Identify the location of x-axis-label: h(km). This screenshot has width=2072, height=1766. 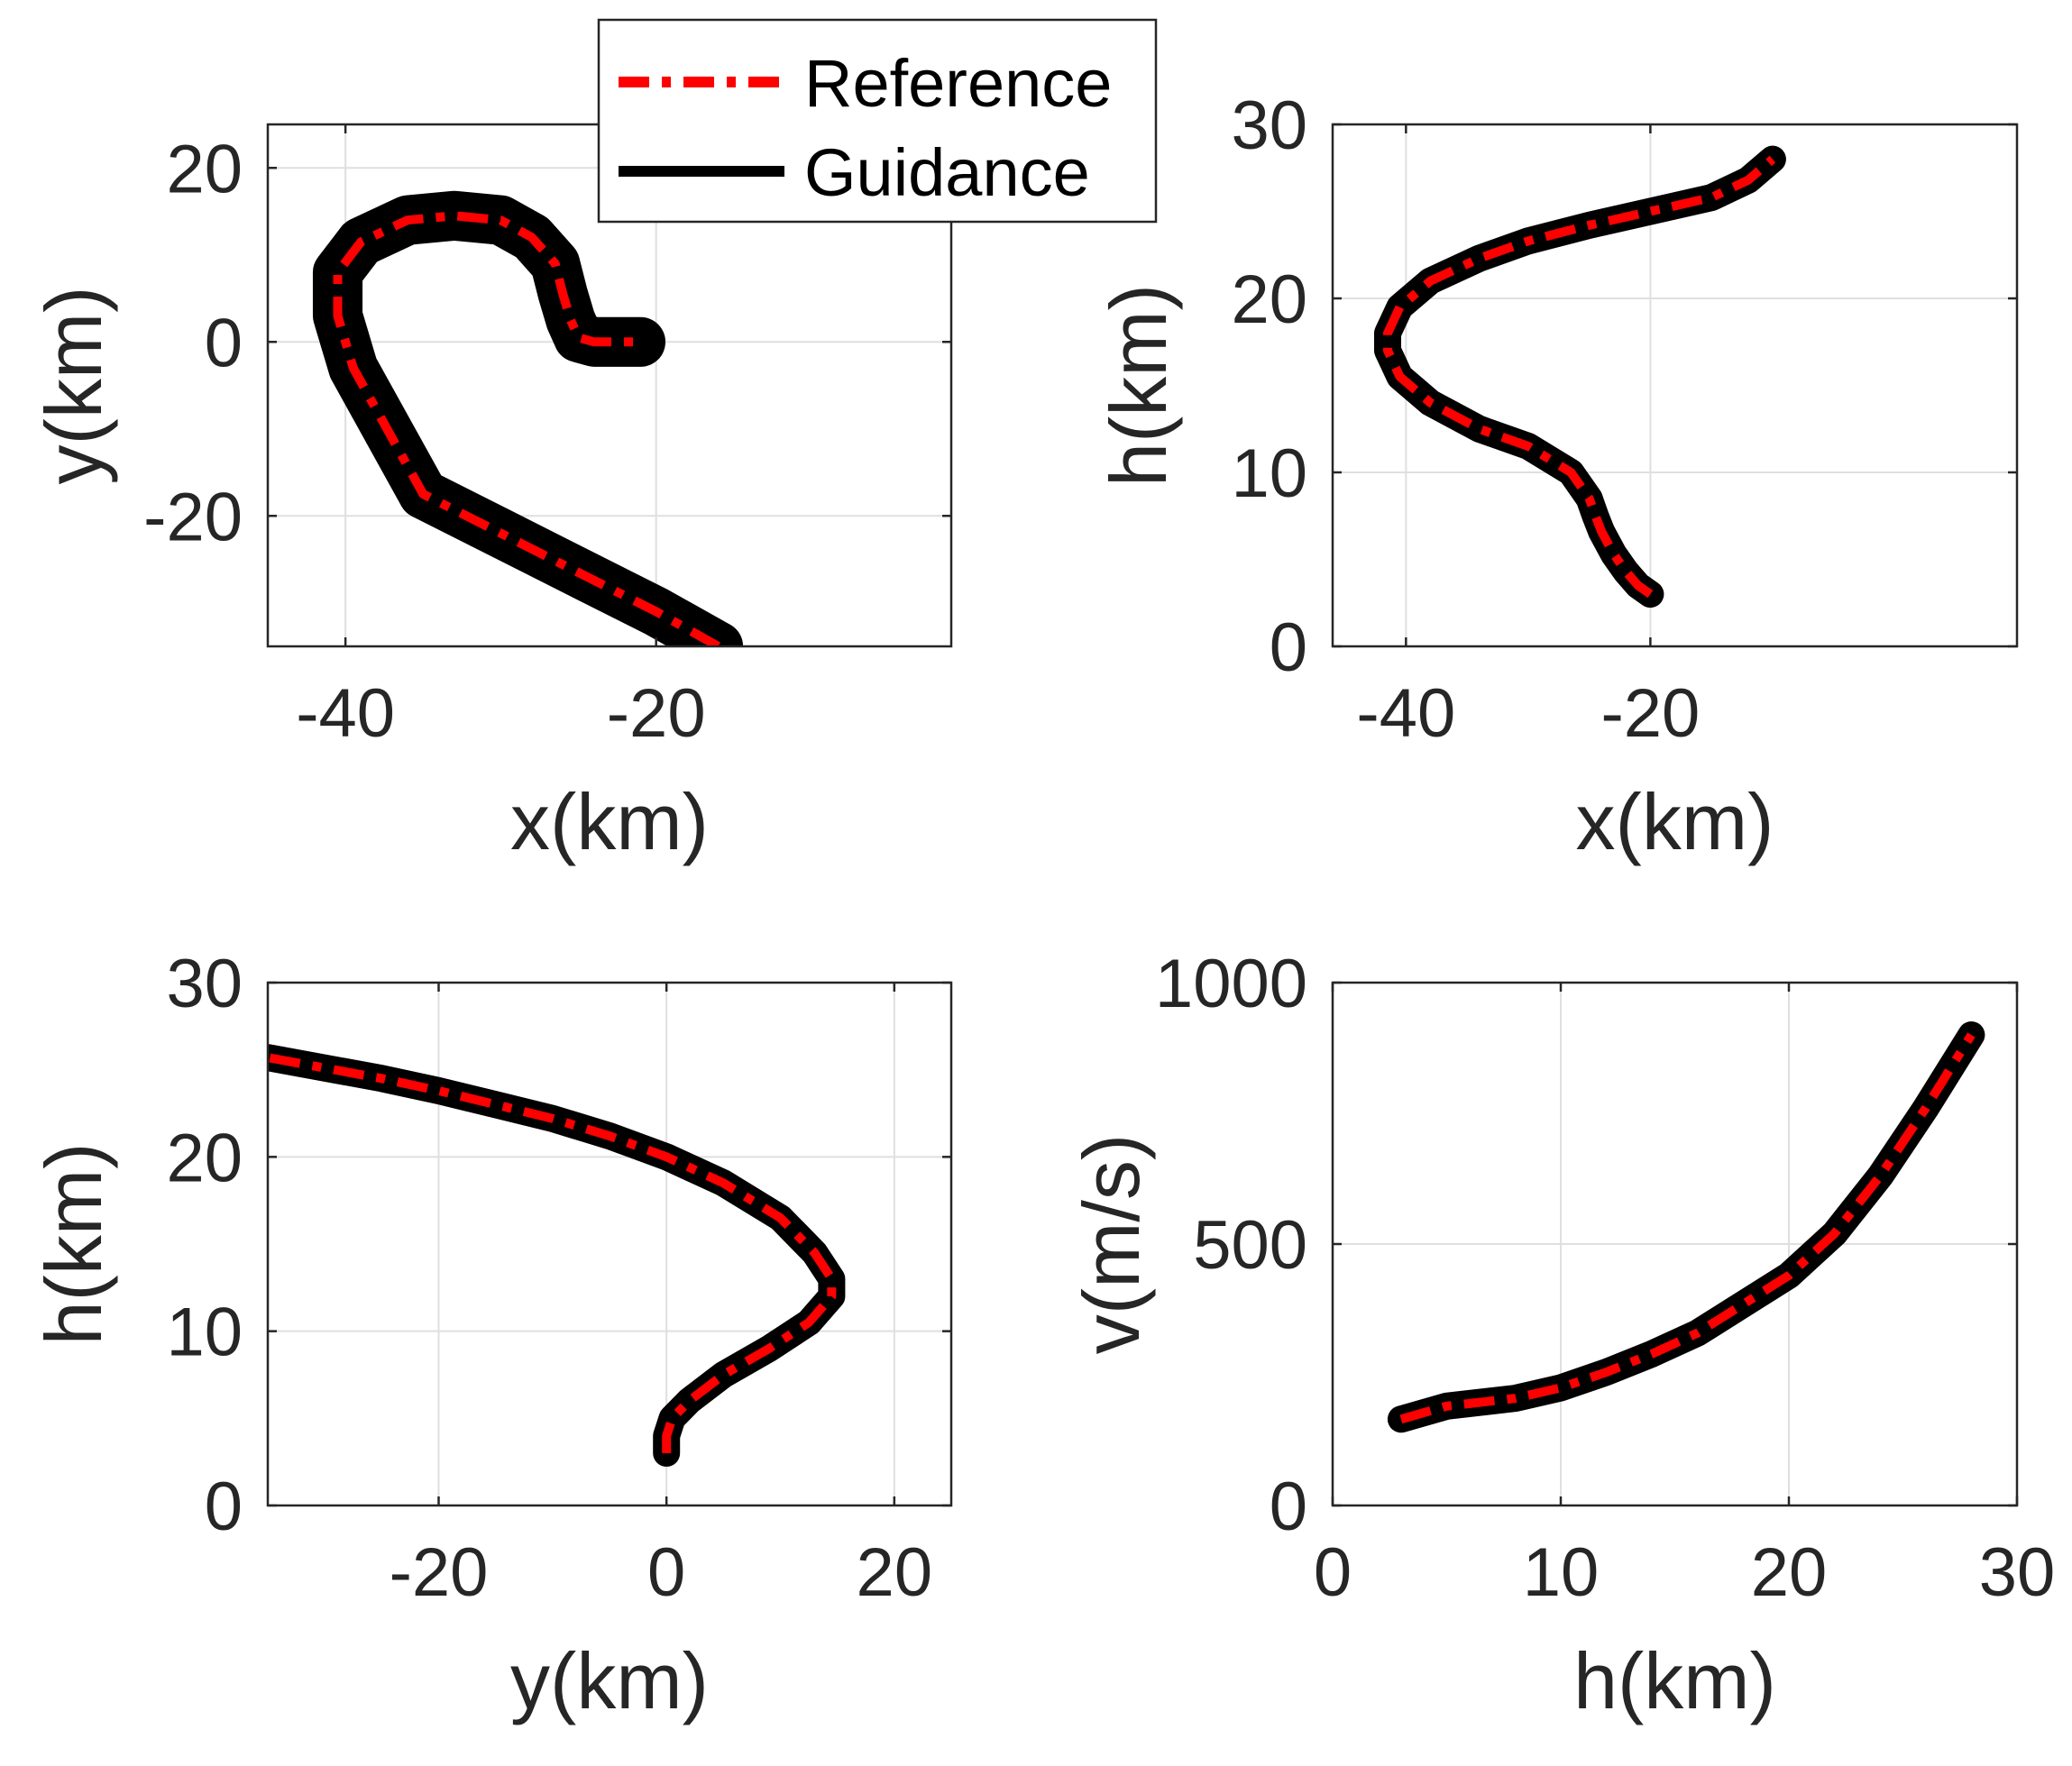
(1674, 1680).